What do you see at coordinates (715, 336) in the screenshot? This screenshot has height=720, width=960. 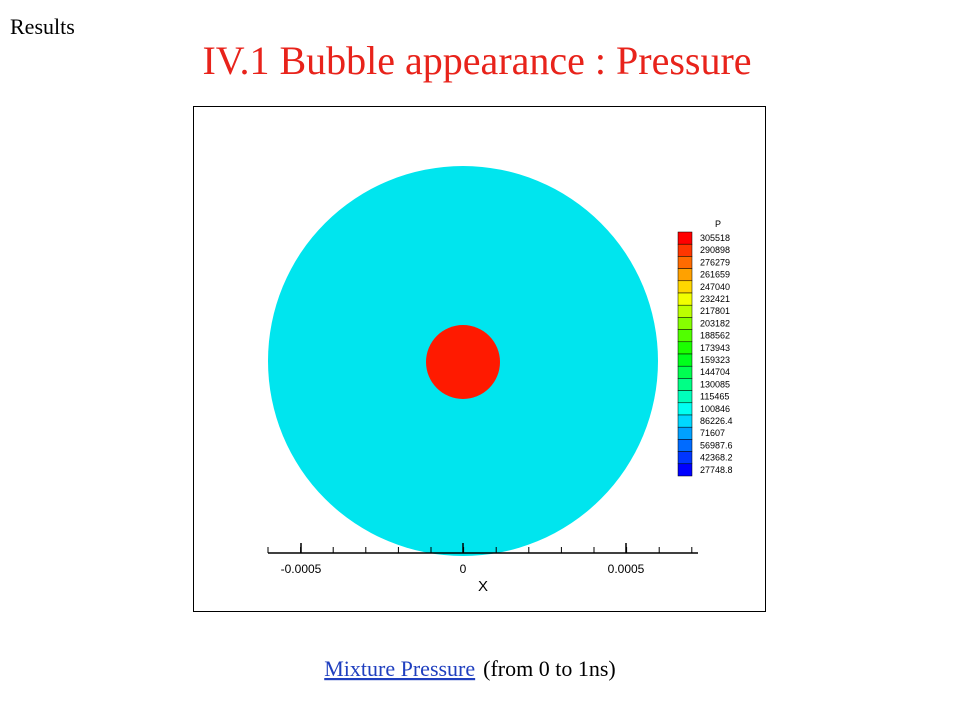 I see `legend-level: 188562` at bounding box center [715, 336].